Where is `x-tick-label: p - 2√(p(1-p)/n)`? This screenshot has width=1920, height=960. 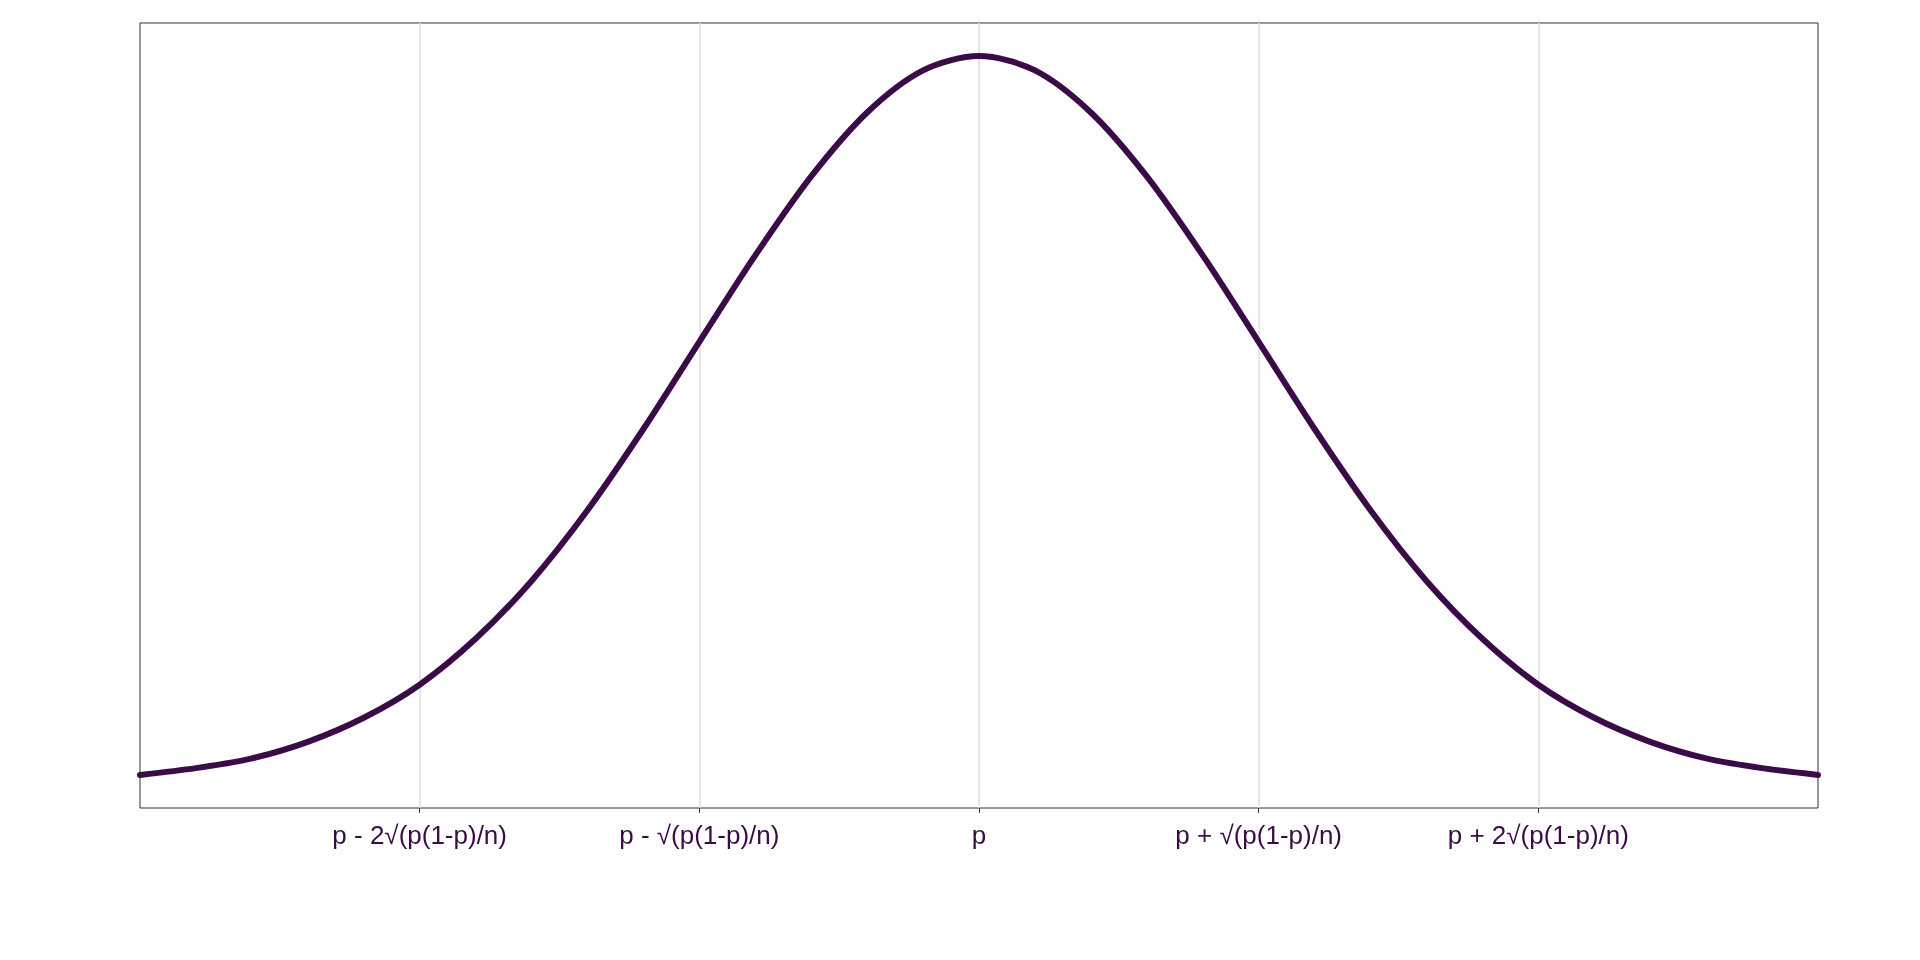 x-tick-label: p - 2√(p(1-p)/n) is located at coordinates (419, 835).